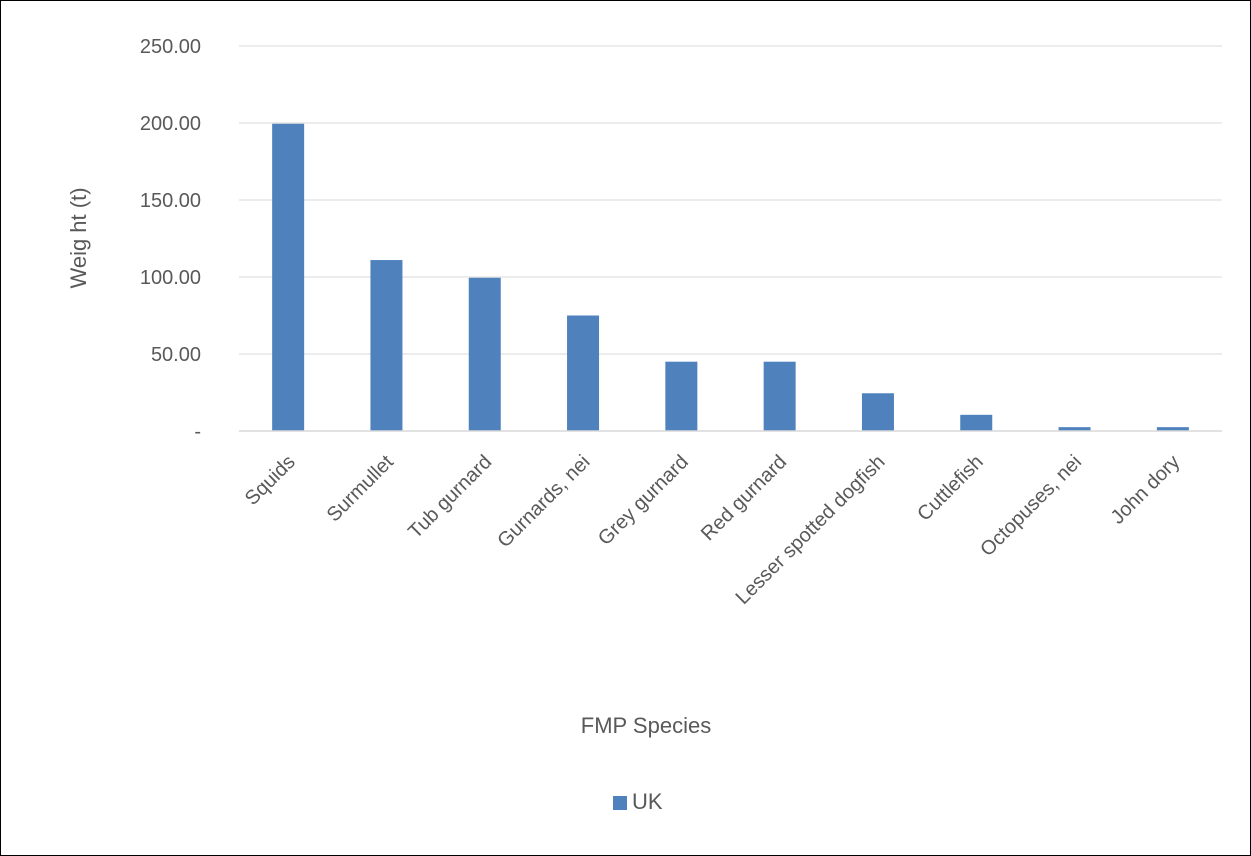 The width and height of the screenshot is (1251, 856). I want to click on legend: UK, so click(638, 801).